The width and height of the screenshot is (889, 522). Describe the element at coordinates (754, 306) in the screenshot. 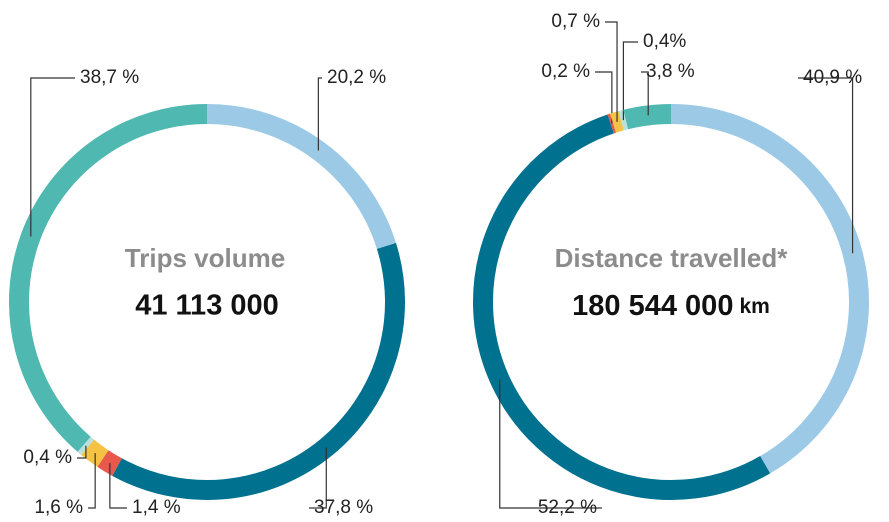

I see `unit: km` at that location.